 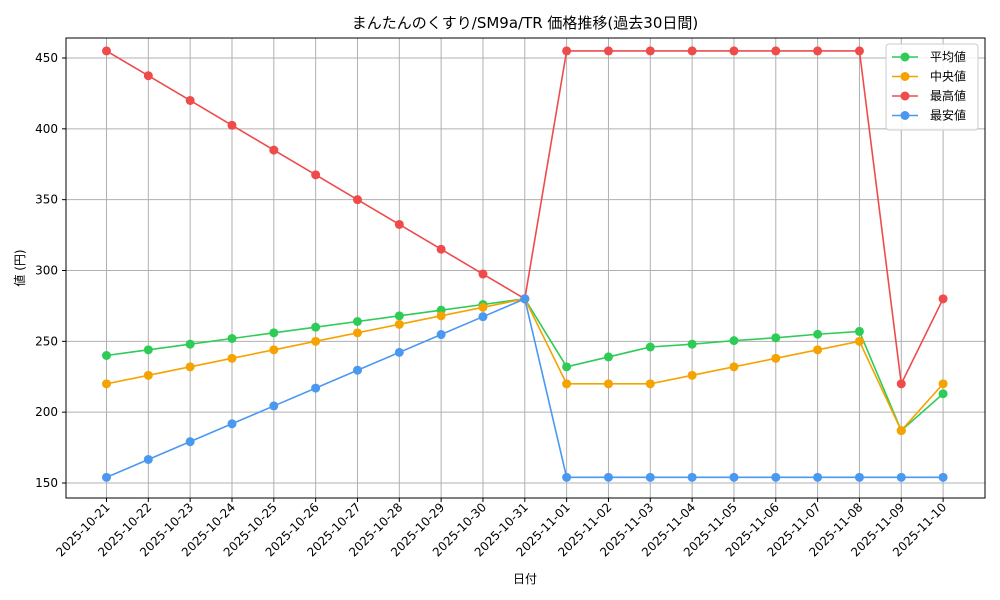 I want to click on y-tick-label: 400, so click(x=46, y=129).